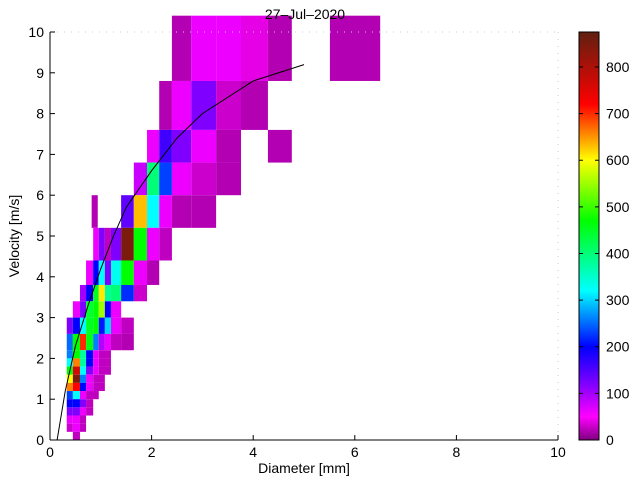 The image size is (640, 480). What do you see at coordinates (40, 195) in the screenshot?
I see `y-tick-label: 6` at bounding box center [40, 195].